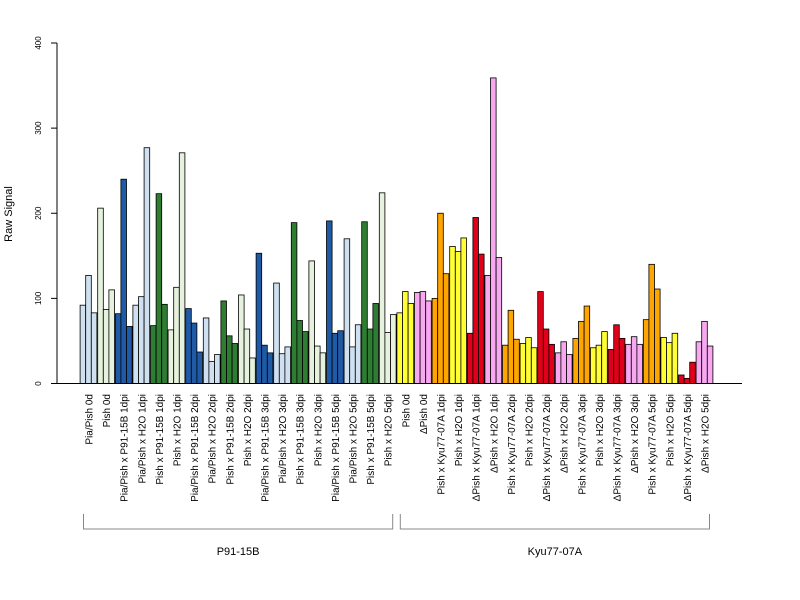 The width and height of the screenshot is (800, 600). I want to click on x-tick-label: ΔPish x Kyu77-07A 5dpi, so click(688, 447).